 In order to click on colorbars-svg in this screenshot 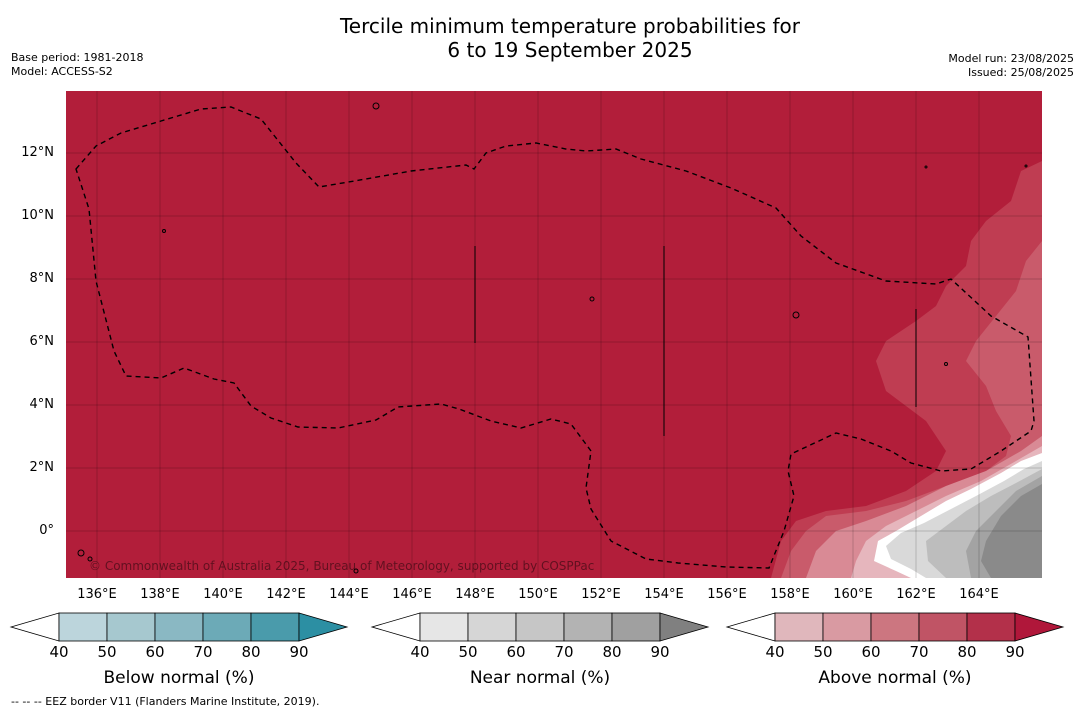, I will do `click(537, 627)`.